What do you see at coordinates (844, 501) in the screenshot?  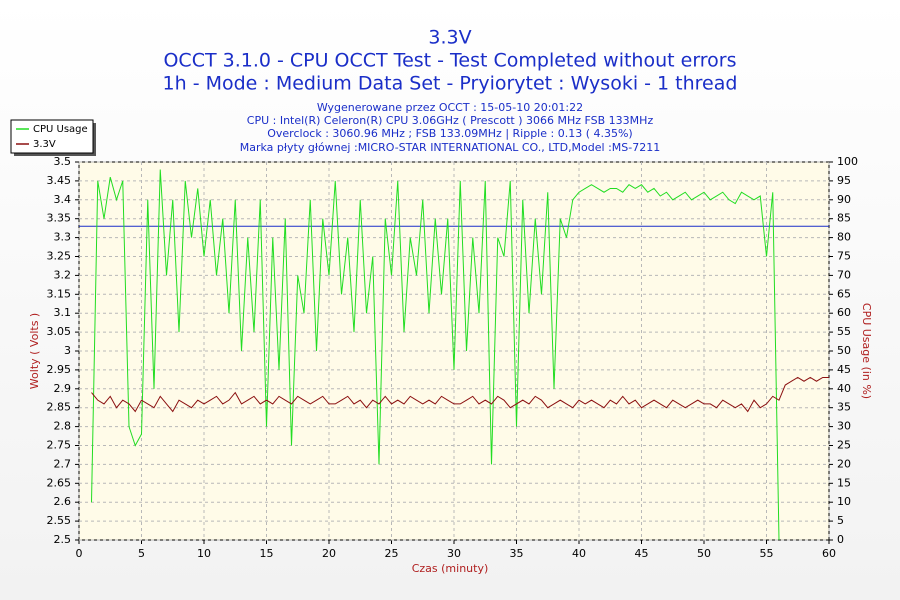 I see `y2-tick-label: 10` at bounding box center [844, 501].